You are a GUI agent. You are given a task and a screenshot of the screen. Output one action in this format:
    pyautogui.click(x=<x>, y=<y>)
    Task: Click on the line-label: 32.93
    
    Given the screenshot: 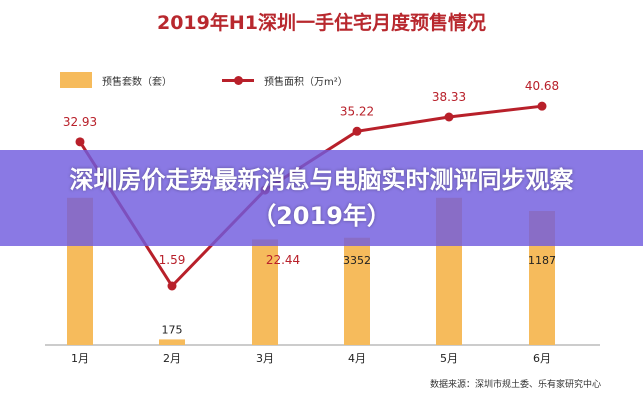 What is the action you would take?
    pyautogui.click(x=80, y=122)
    